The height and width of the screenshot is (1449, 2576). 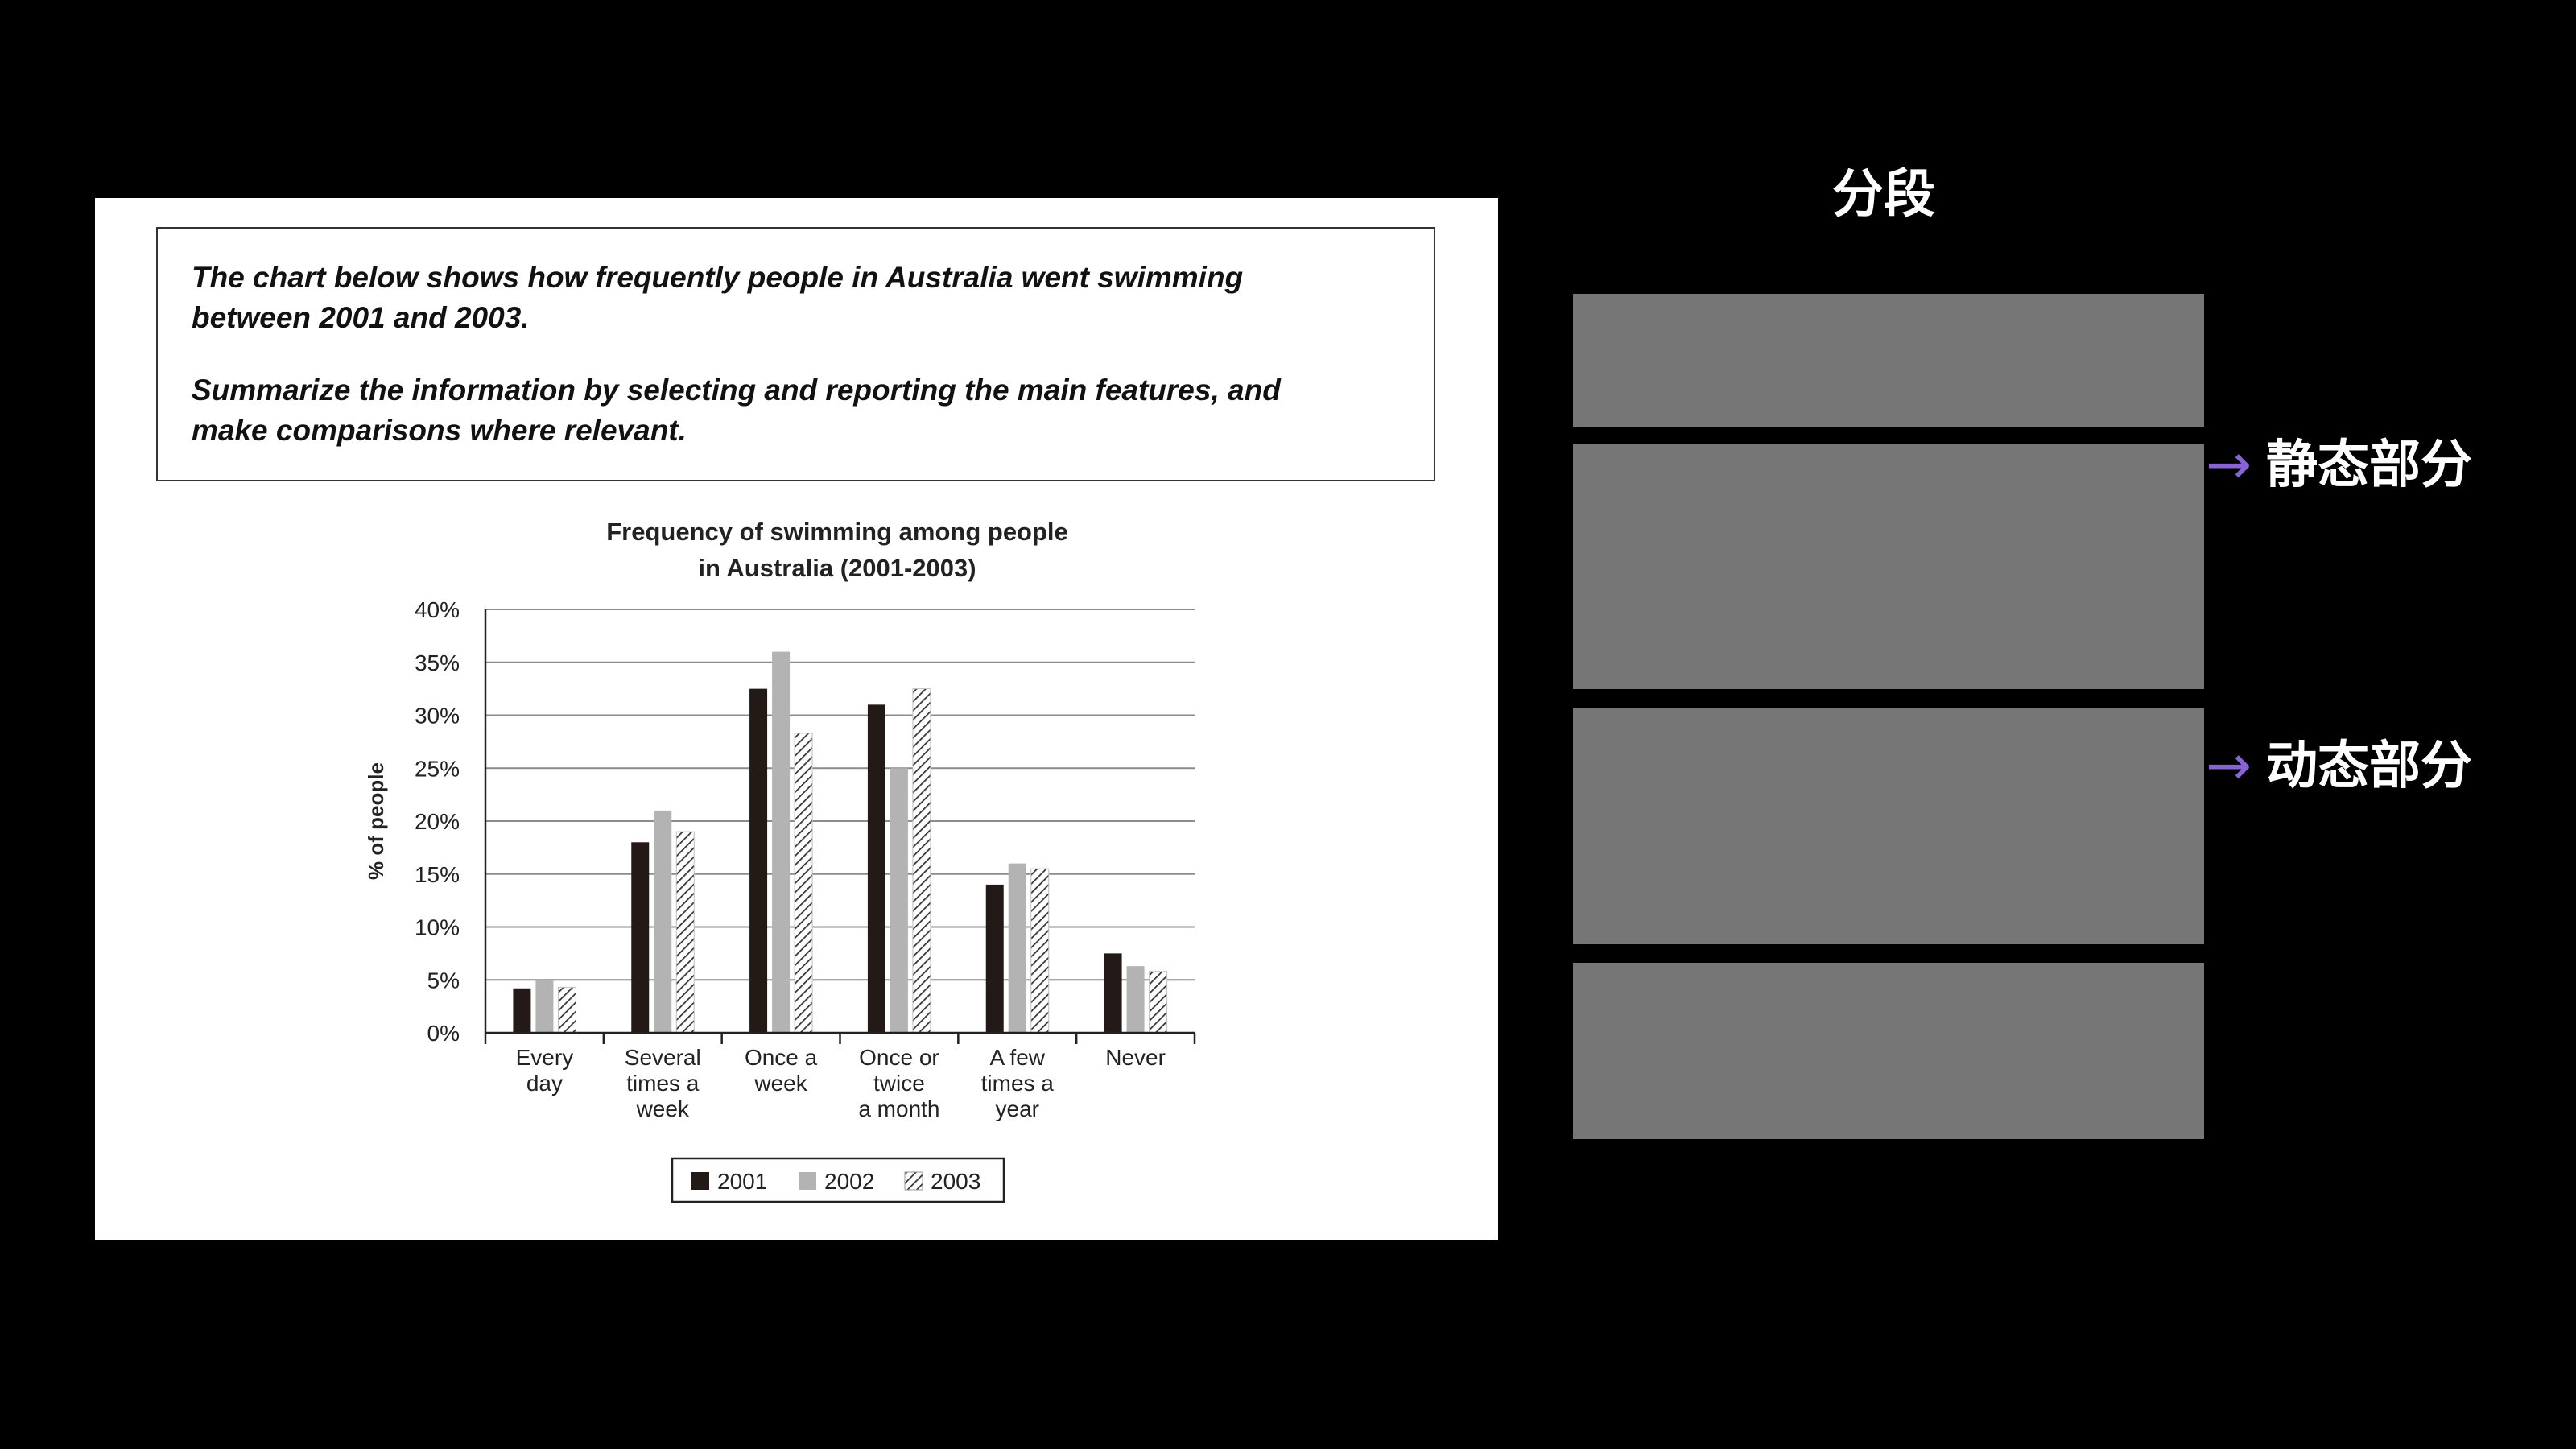 I want to click on x-tick-label: Every, so click(x=545, y=1057).